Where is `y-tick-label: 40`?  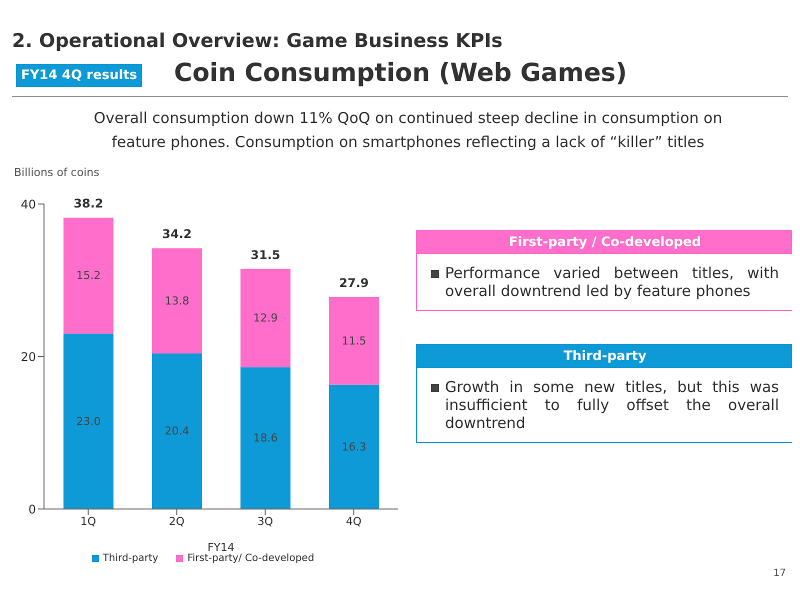
y-tick-label: 40 is located at coordinates (28, 204).